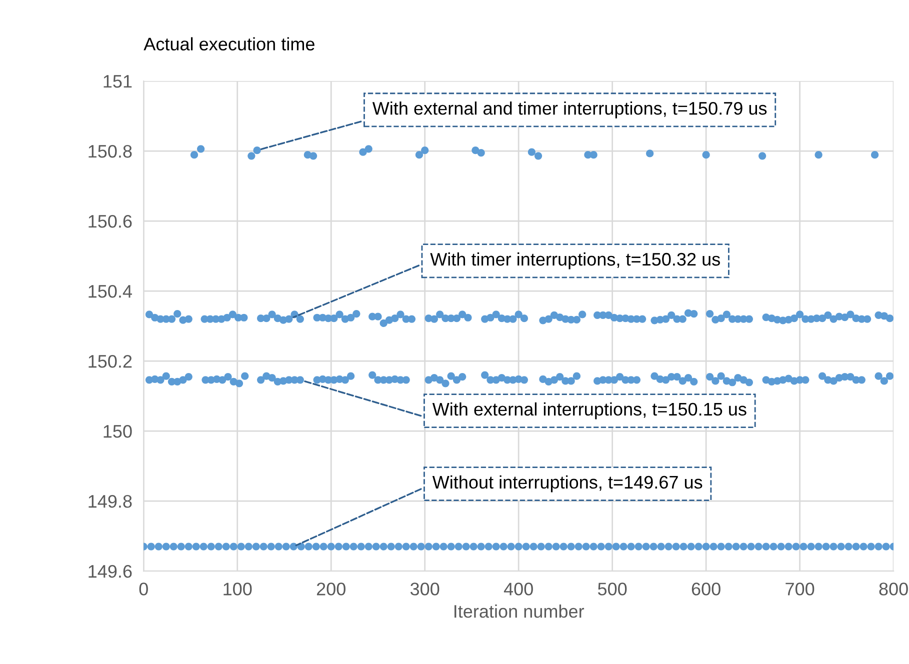  Describe the element at coordinates (110, 221) in the screenshot. I see `y-tick-label: 150.6` at that location.